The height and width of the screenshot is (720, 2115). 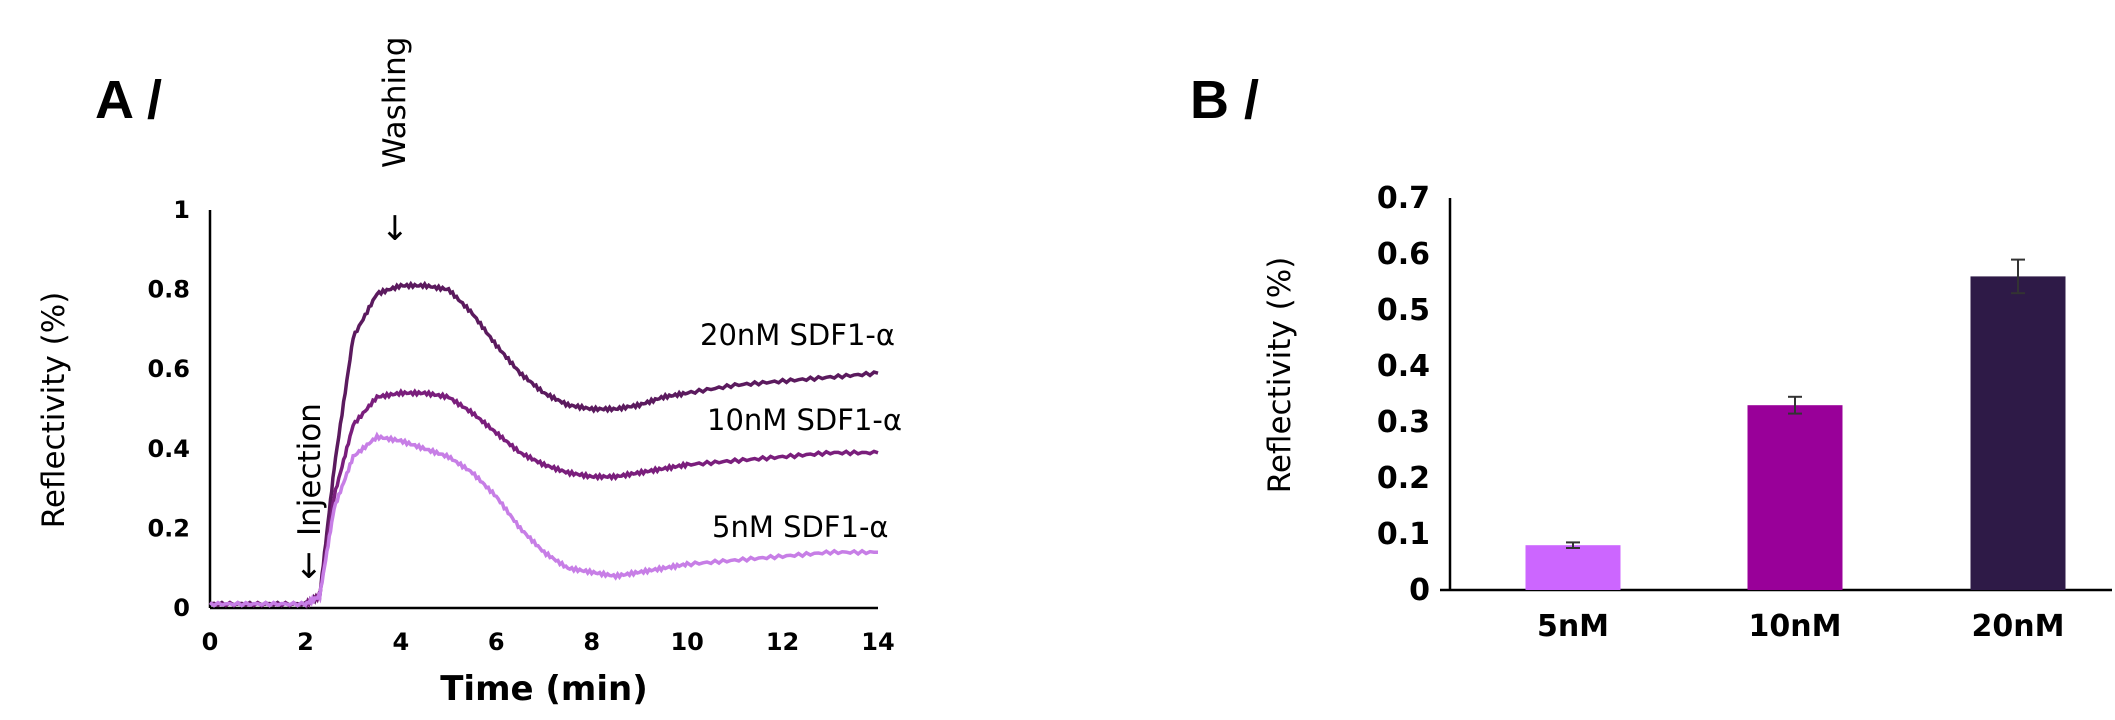 What do you see at coordinates (496, 642) in the screenshot?
I see `x-tick-label: 6` at bounding box center [496, 642].